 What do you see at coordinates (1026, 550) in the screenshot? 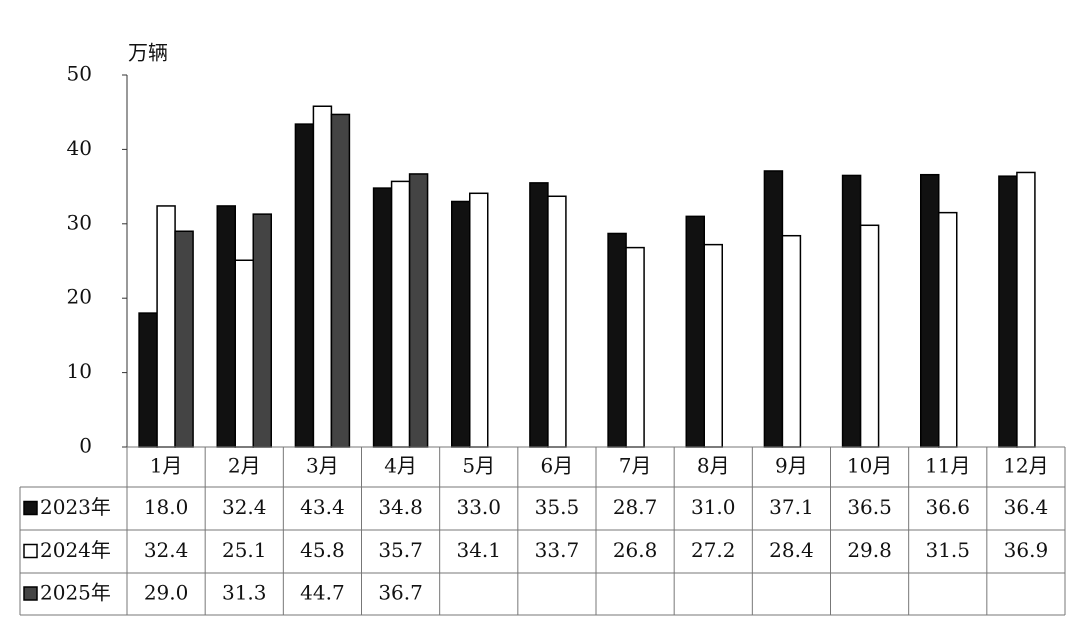
I see `table-value: 36.9` at bounding box center [1026, 550].